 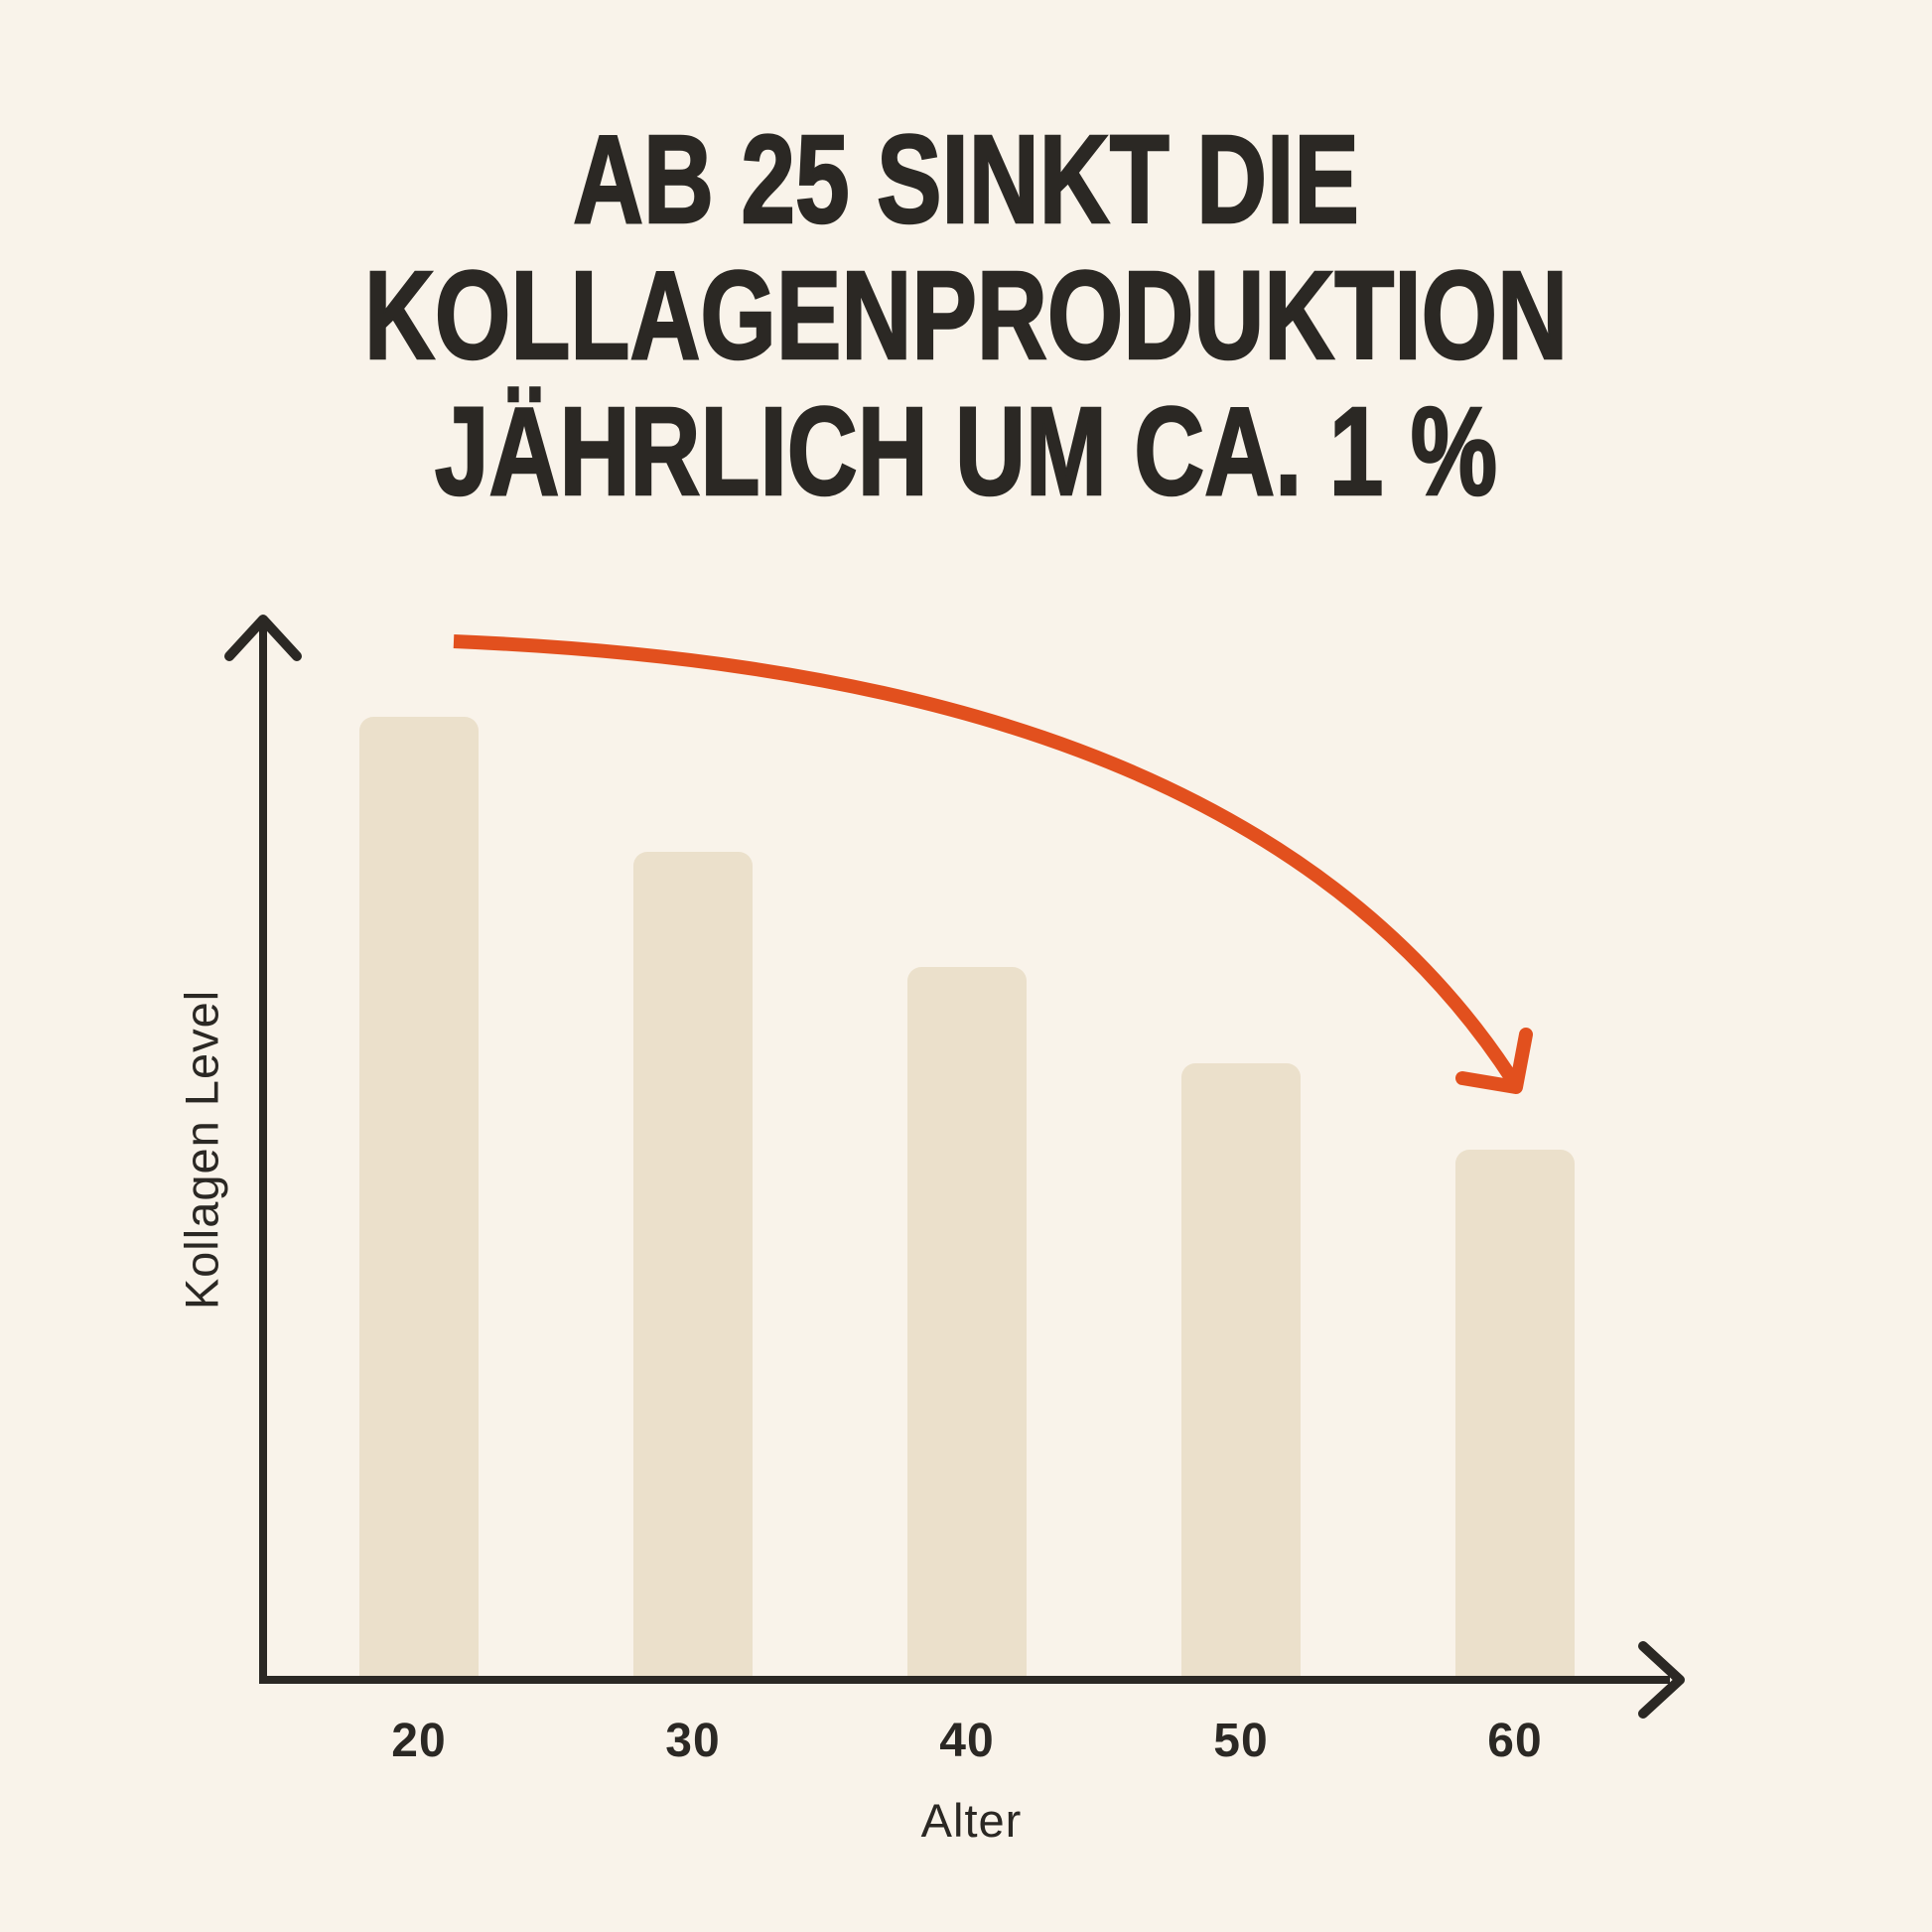 I want to click on title-line-1: AB 25 SINKT DIE, so click(x=966, y=179).